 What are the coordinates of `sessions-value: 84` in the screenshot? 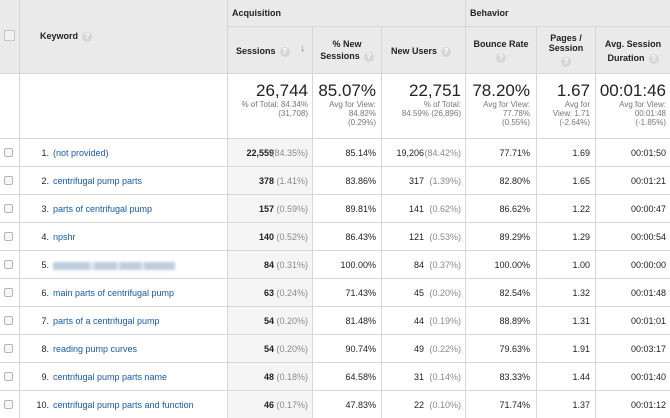 It's located at (268, 265).